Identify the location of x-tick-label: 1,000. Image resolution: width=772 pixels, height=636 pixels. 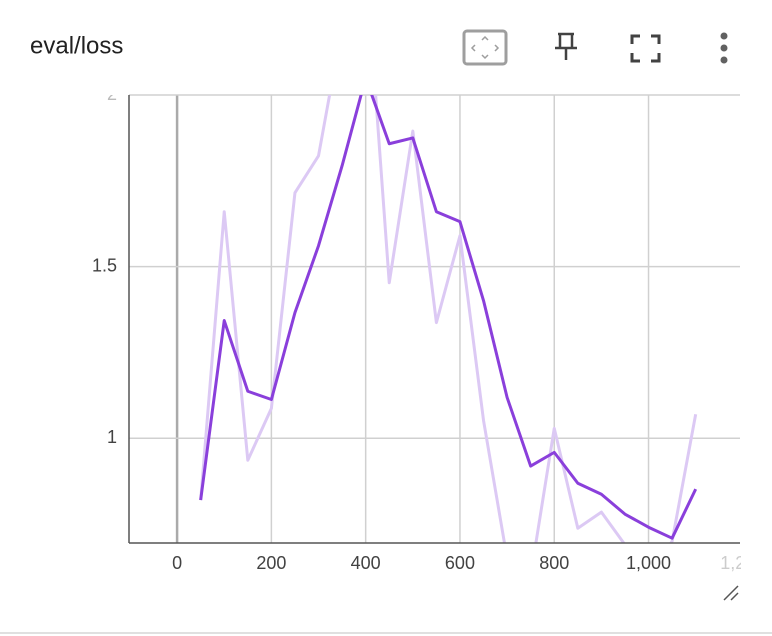
(648, 563).